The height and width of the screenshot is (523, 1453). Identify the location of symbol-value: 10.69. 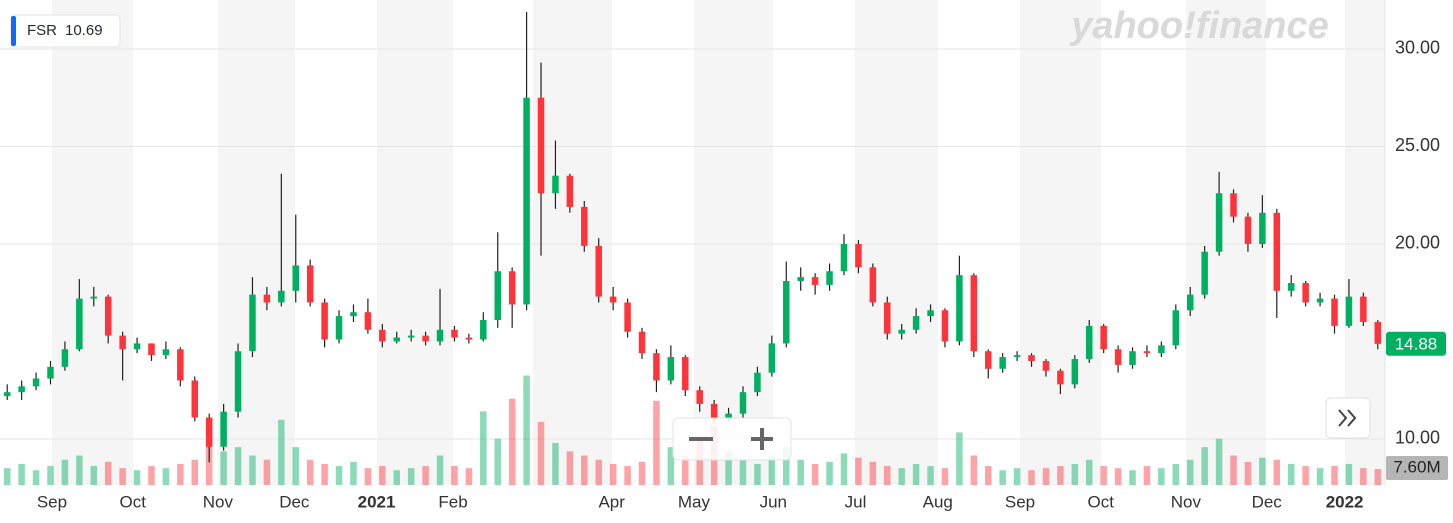
(84, 30).